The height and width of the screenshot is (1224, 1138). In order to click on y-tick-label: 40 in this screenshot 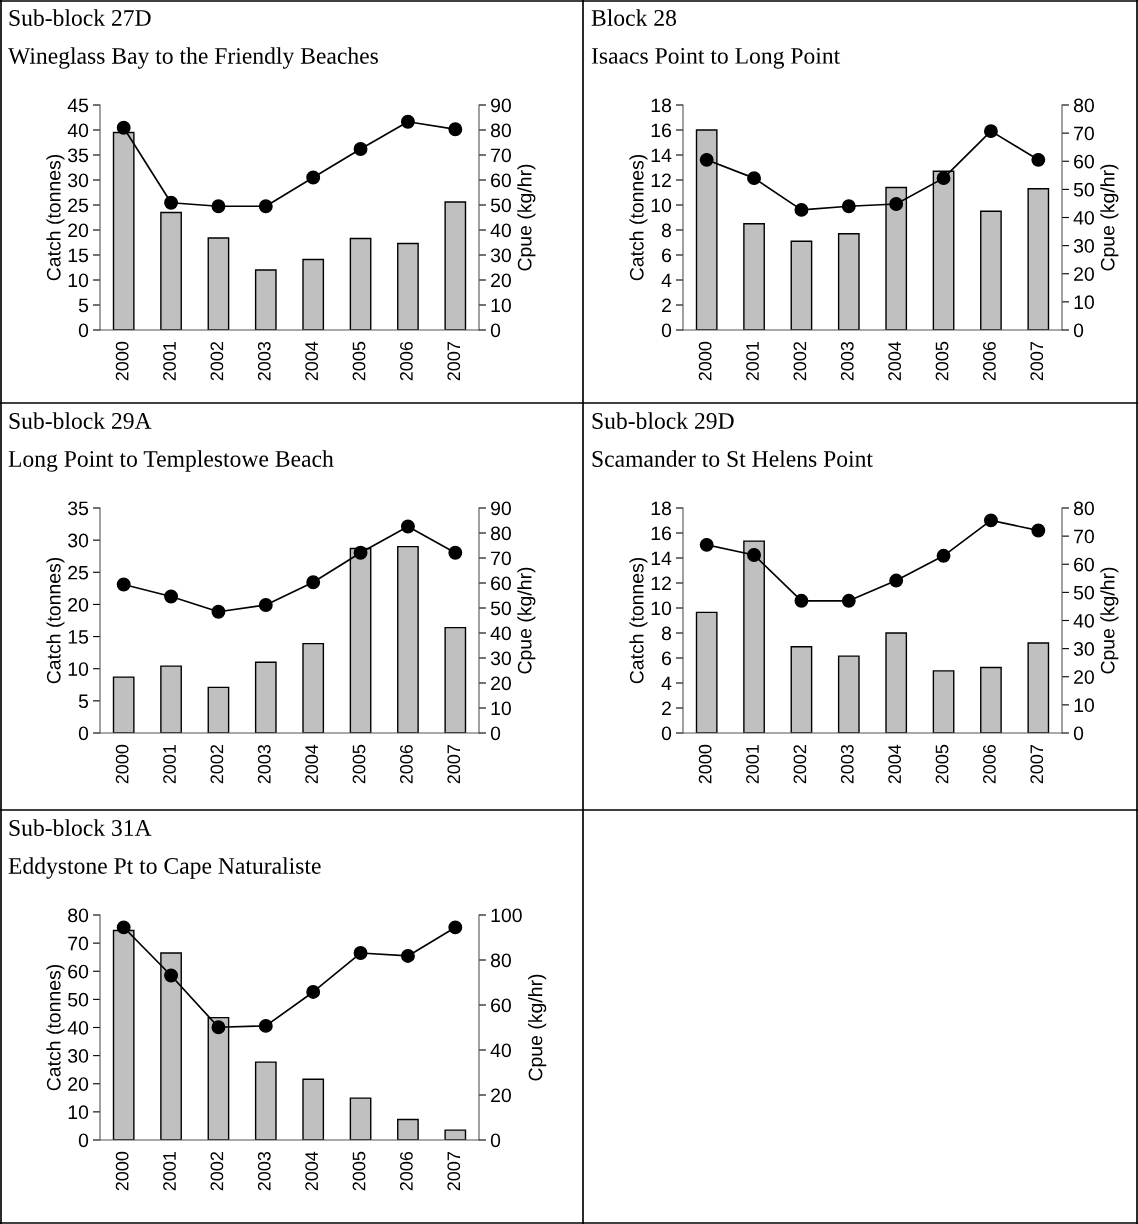, I will do `click(78, 130)`.